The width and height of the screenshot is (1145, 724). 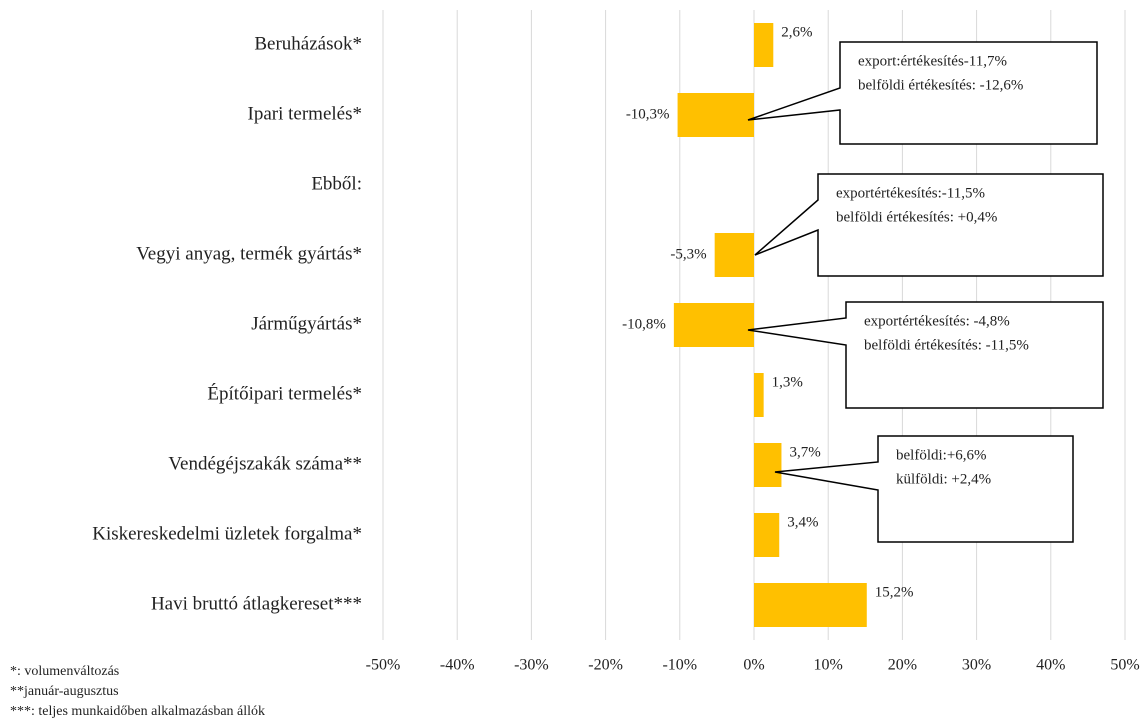 What do you see at coordinates (796, 32) in the screenshot?
I see `value-label: 2,6%` at bounding box center [796, 32].